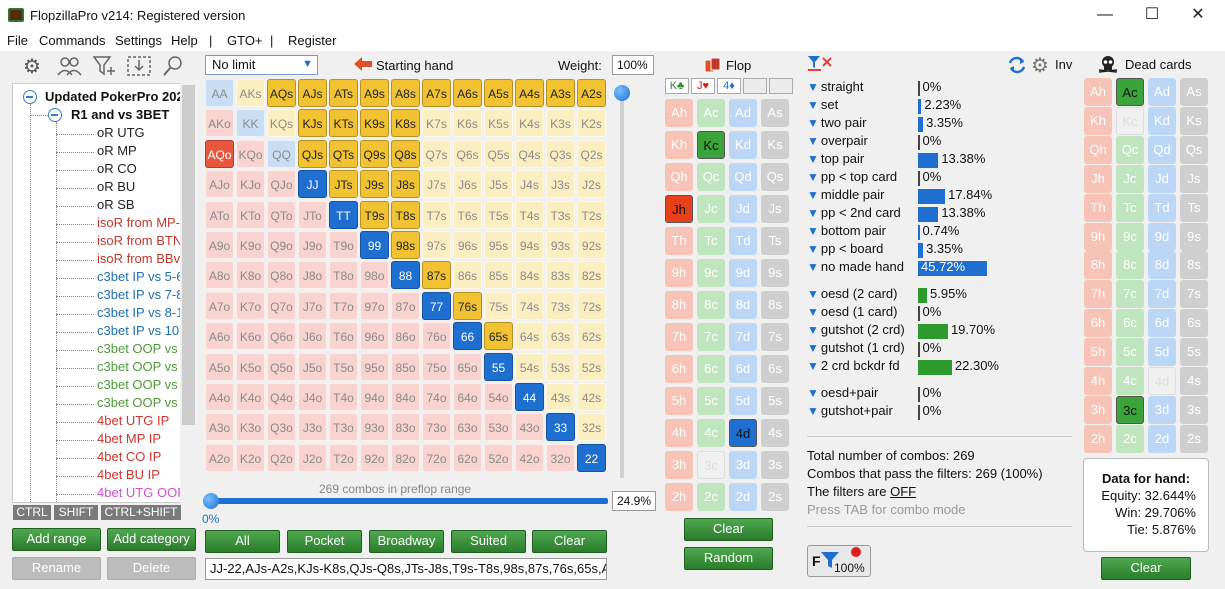 This screenshot has width=1225, height=589. What do you see at coordinates (436, 427) in the screenshot?
I see `hand-cell: 73o` at bounding box center [436, 427].